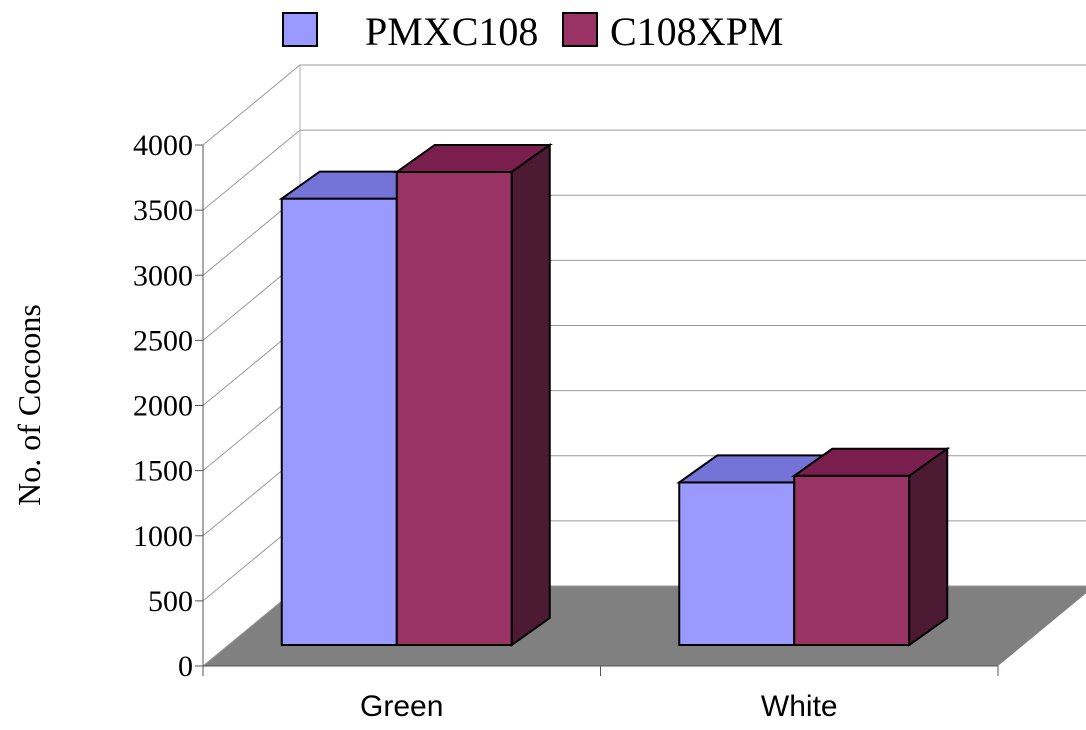 This screenshot has height=730, width=1086. I want to click on legend-swatch-pmxc108, so click(300, 29).